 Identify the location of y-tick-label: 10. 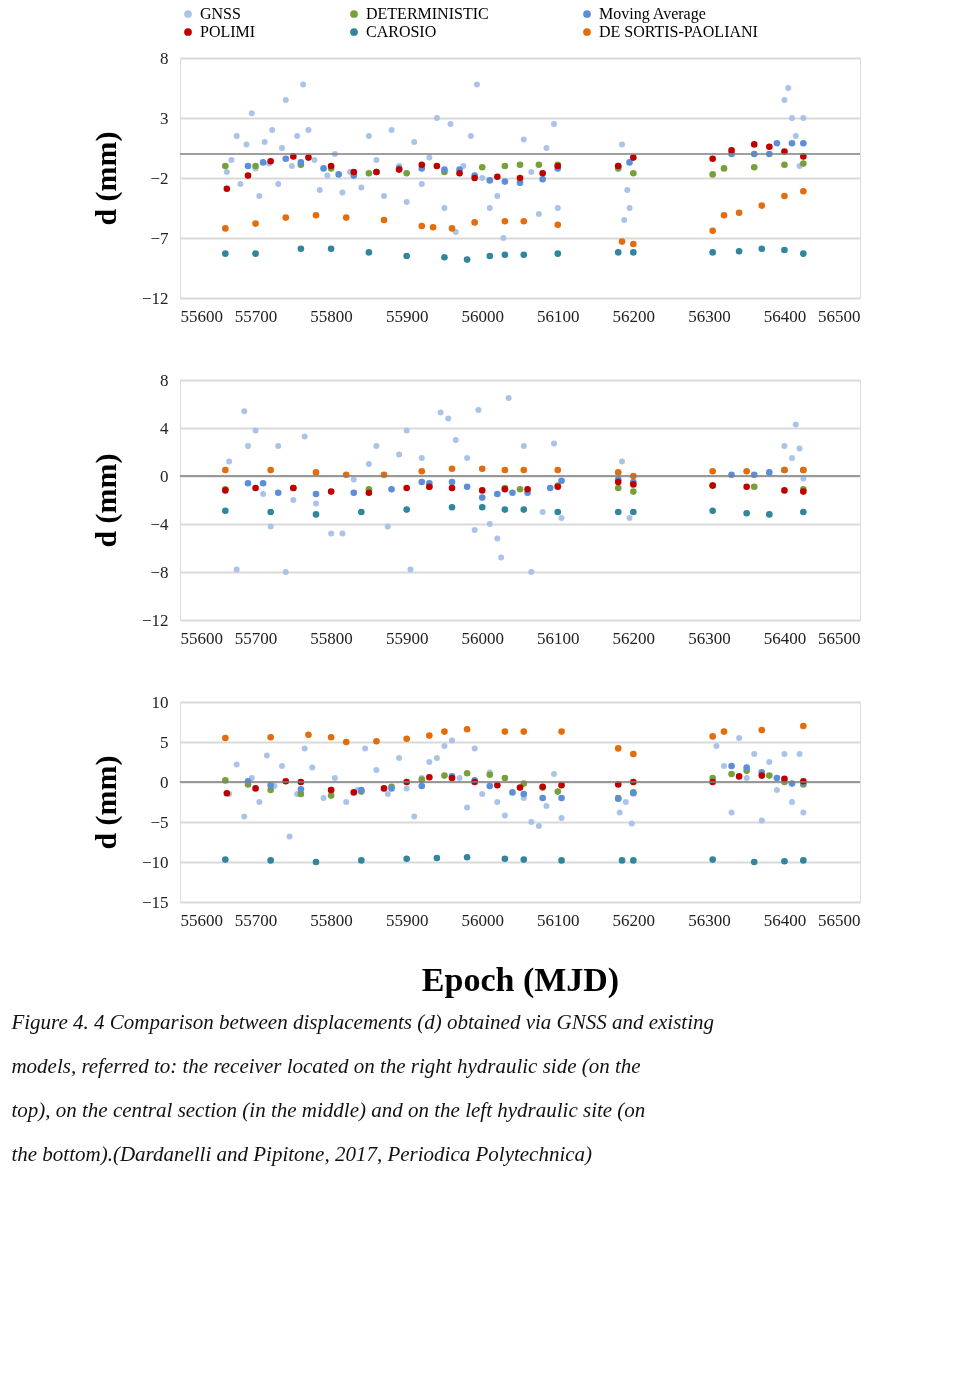
(160, 702).